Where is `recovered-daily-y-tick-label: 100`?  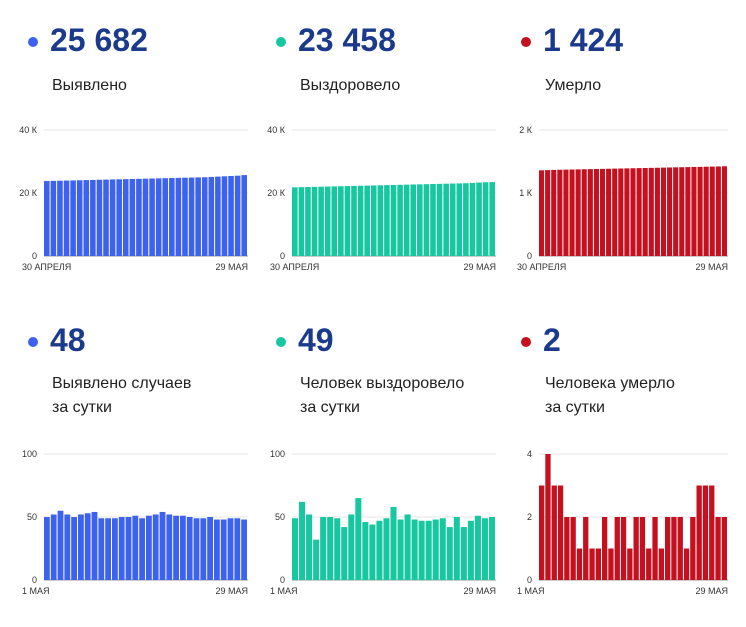
recovered-daily-y-tick-label: 100 is located at coordinates (277, 454).